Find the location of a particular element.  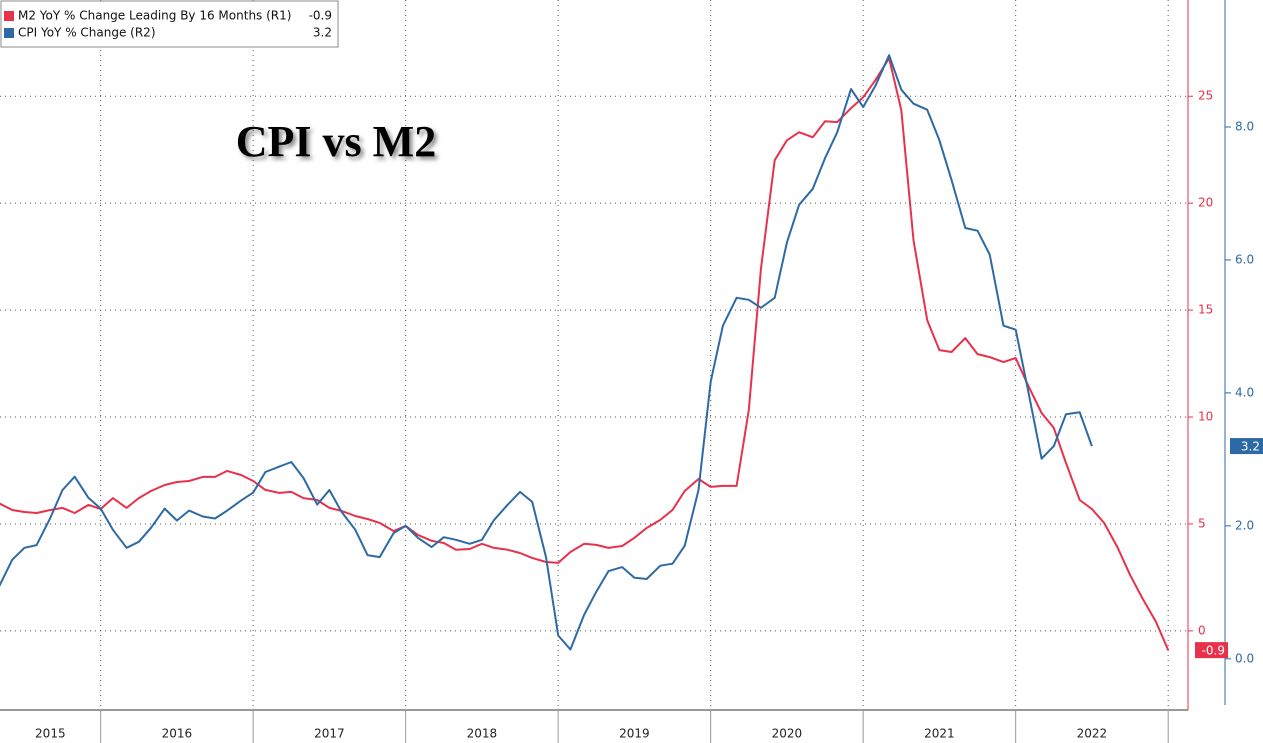

chart-title: CPI vs M2 is located at coordinates (336, 141).